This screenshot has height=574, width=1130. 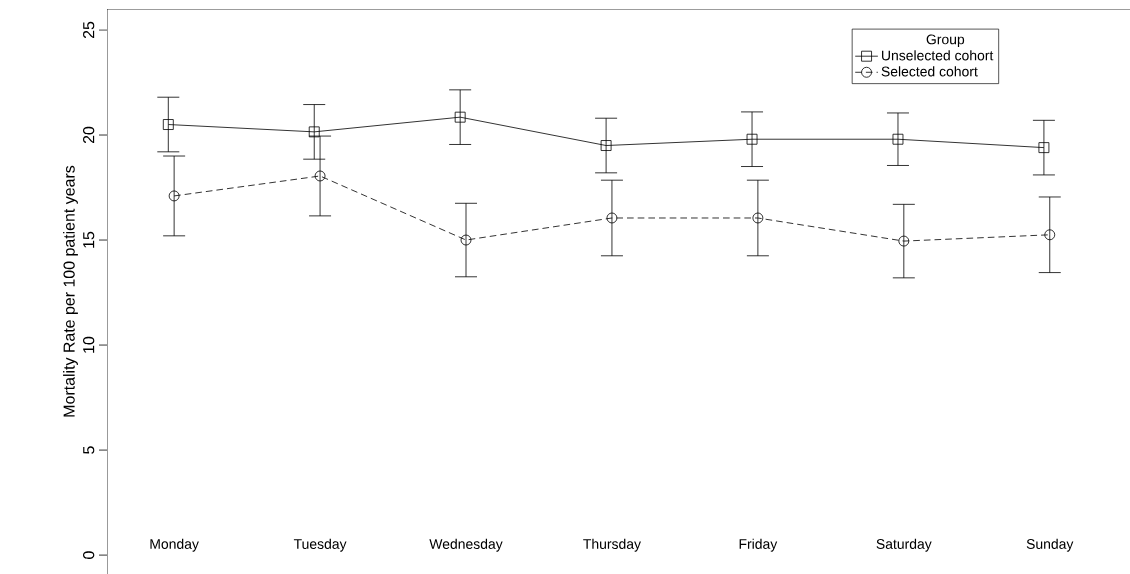 I want to click on legend-title: Group, so click(x=945, y=41).